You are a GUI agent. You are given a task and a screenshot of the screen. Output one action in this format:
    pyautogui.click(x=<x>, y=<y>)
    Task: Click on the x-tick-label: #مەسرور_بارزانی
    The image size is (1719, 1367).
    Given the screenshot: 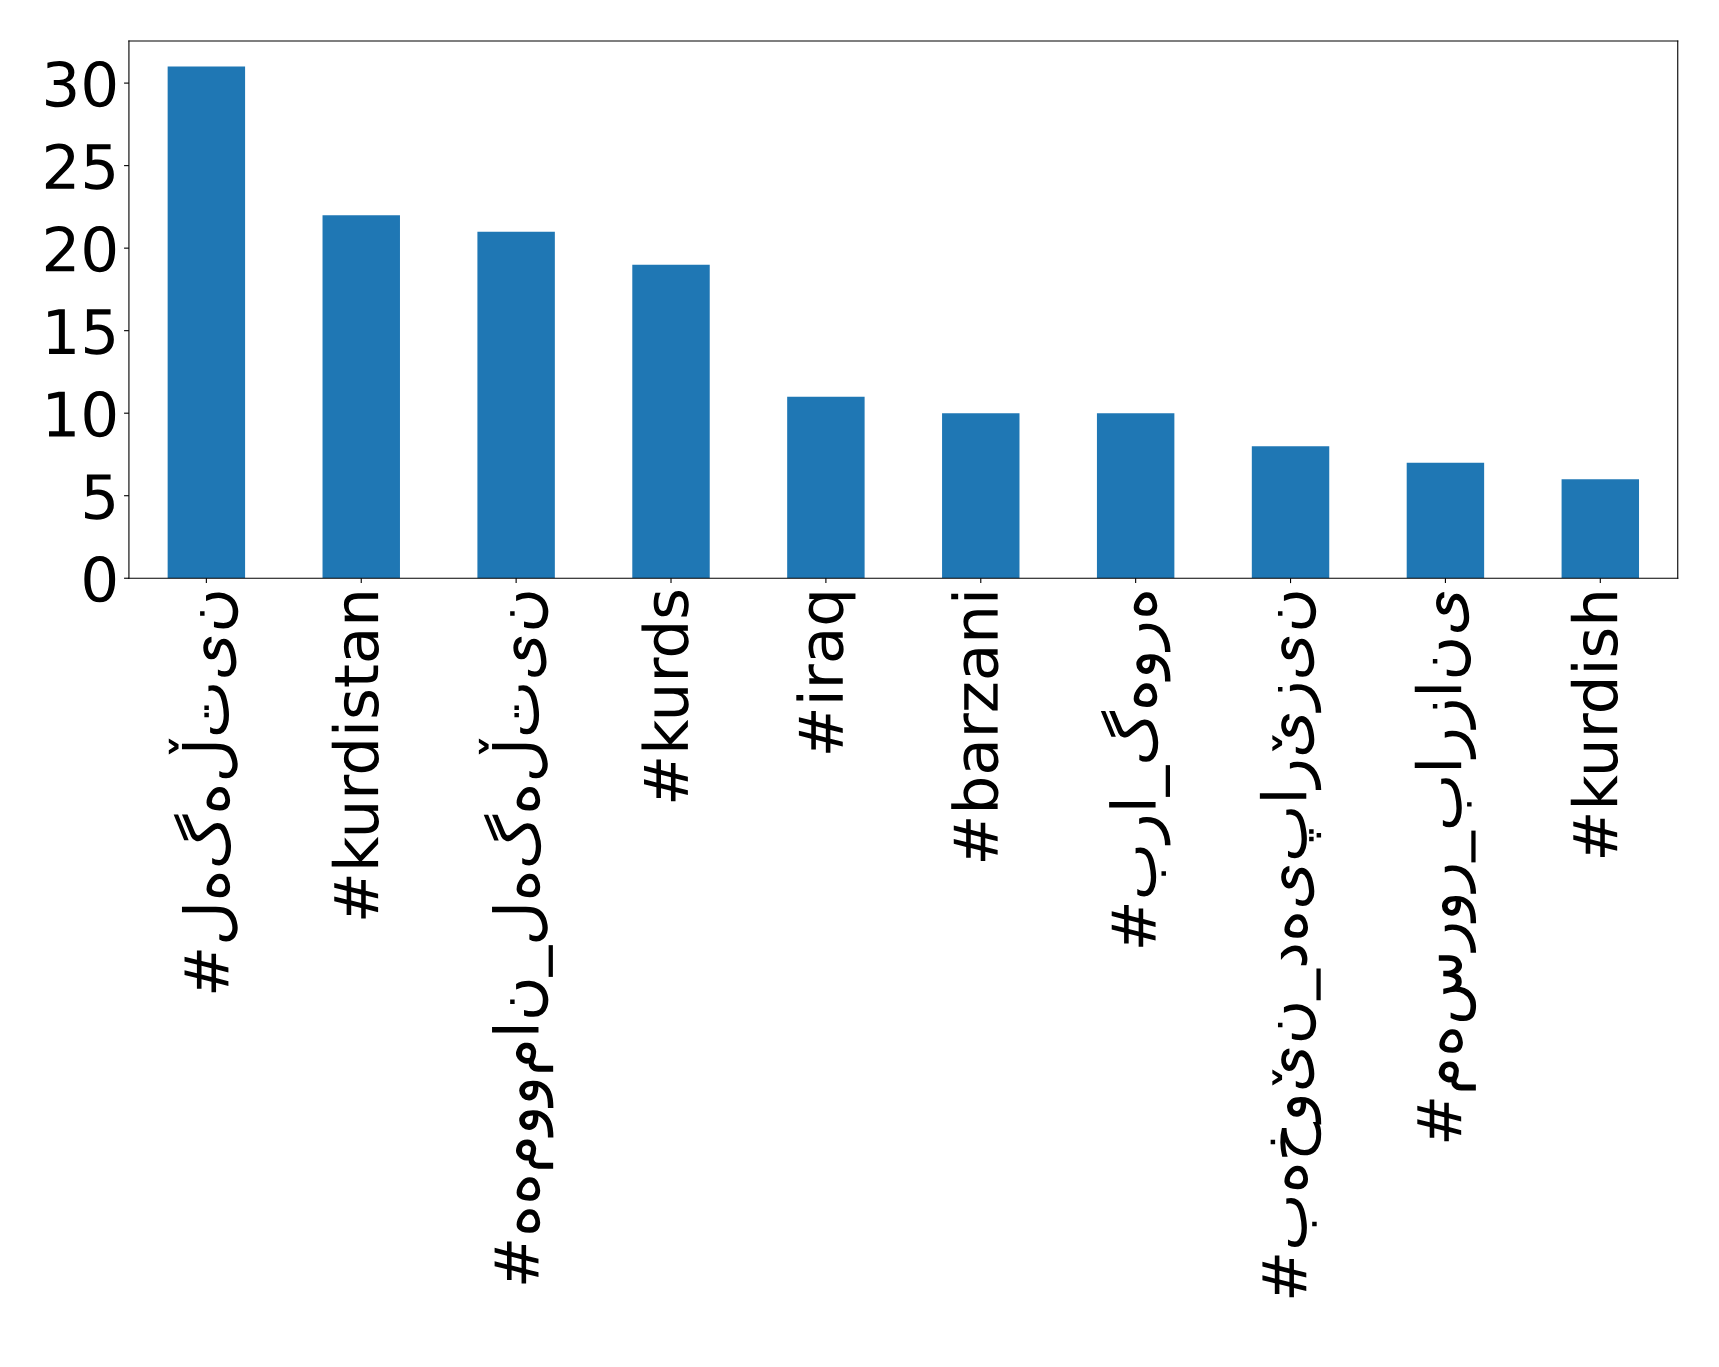 What is the action you would take?
    pyautogui.click(x=1445, y=866)
    